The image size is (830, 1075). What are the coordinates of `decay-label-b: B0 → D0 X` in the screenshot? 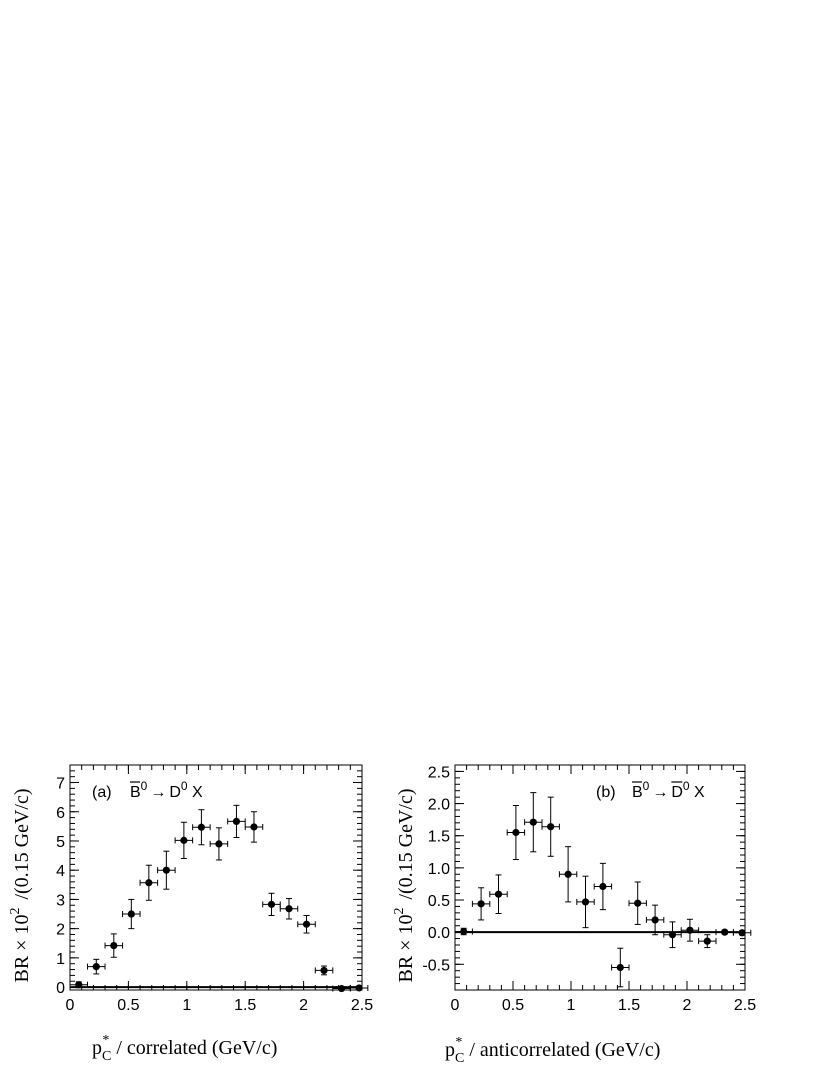 It's located at (668, 790).